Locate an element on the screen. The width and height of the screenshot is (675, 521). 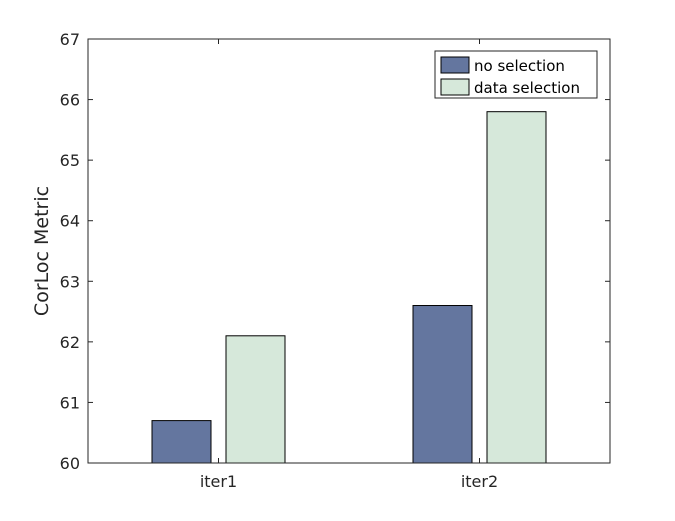
y-axis-label: CorLoc Metric is located at coordinates (42, 251).